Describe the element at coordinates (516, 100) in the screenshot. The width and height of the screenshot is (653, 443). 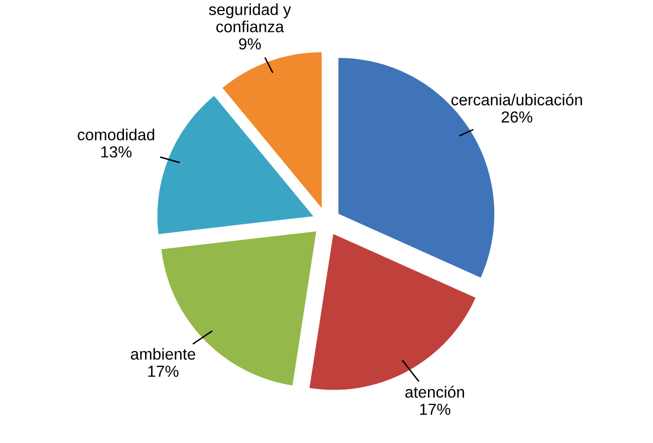
I see `slice-label: cercania/ubicación` at that location.